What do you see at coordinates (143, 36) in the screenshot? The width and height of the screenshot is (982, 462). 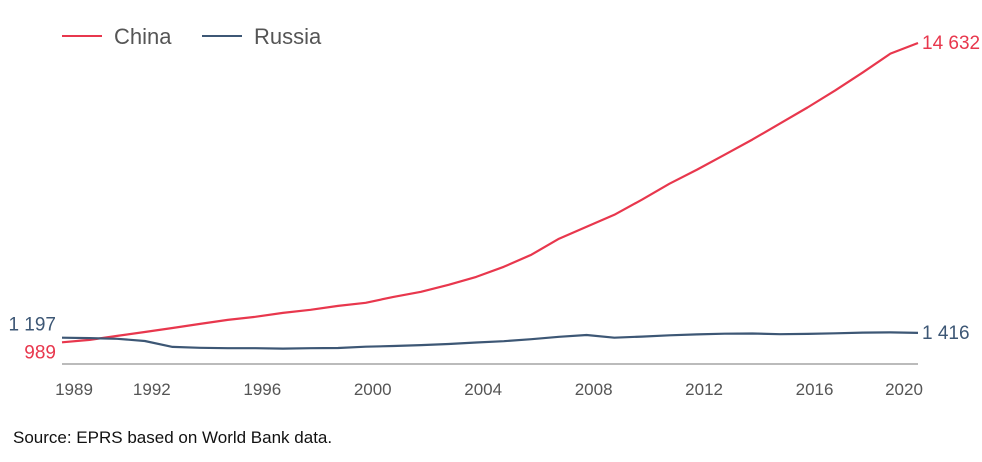 I see `legend-label: China` at bounding box center [143, 36].